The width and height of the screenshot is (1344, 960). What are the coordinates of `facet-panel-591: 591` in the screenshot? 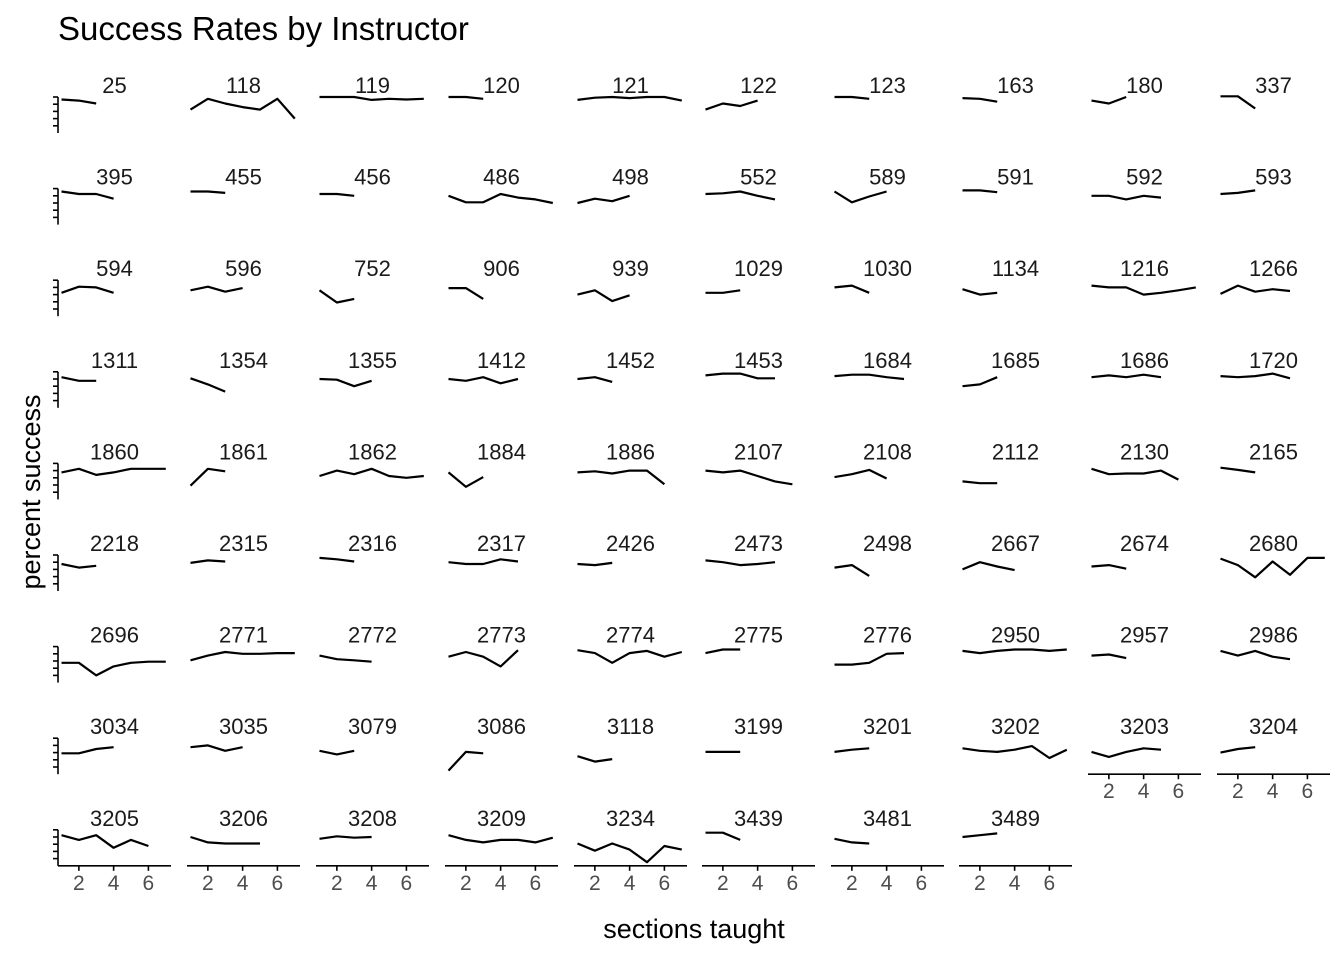 It's located at (998, 179).